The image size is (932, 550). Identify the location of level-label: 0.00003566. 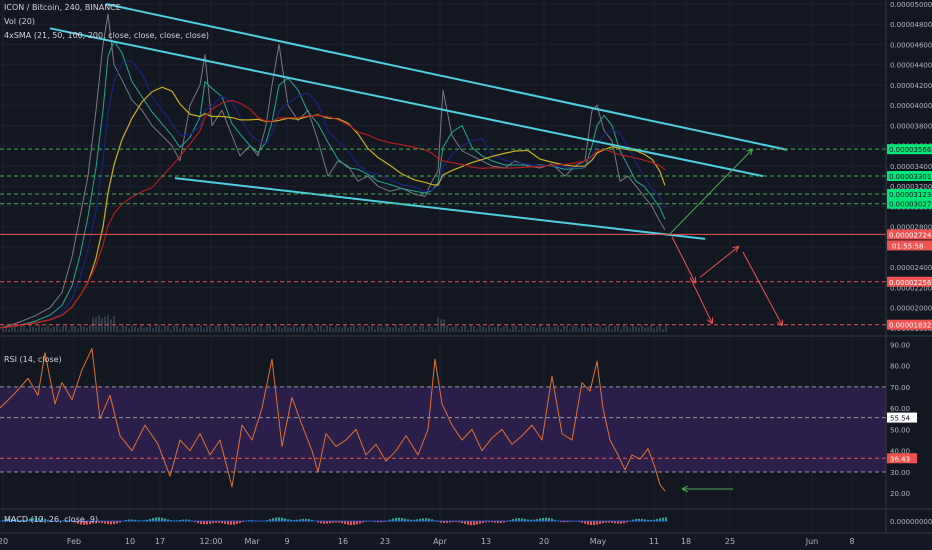
(910, 150).